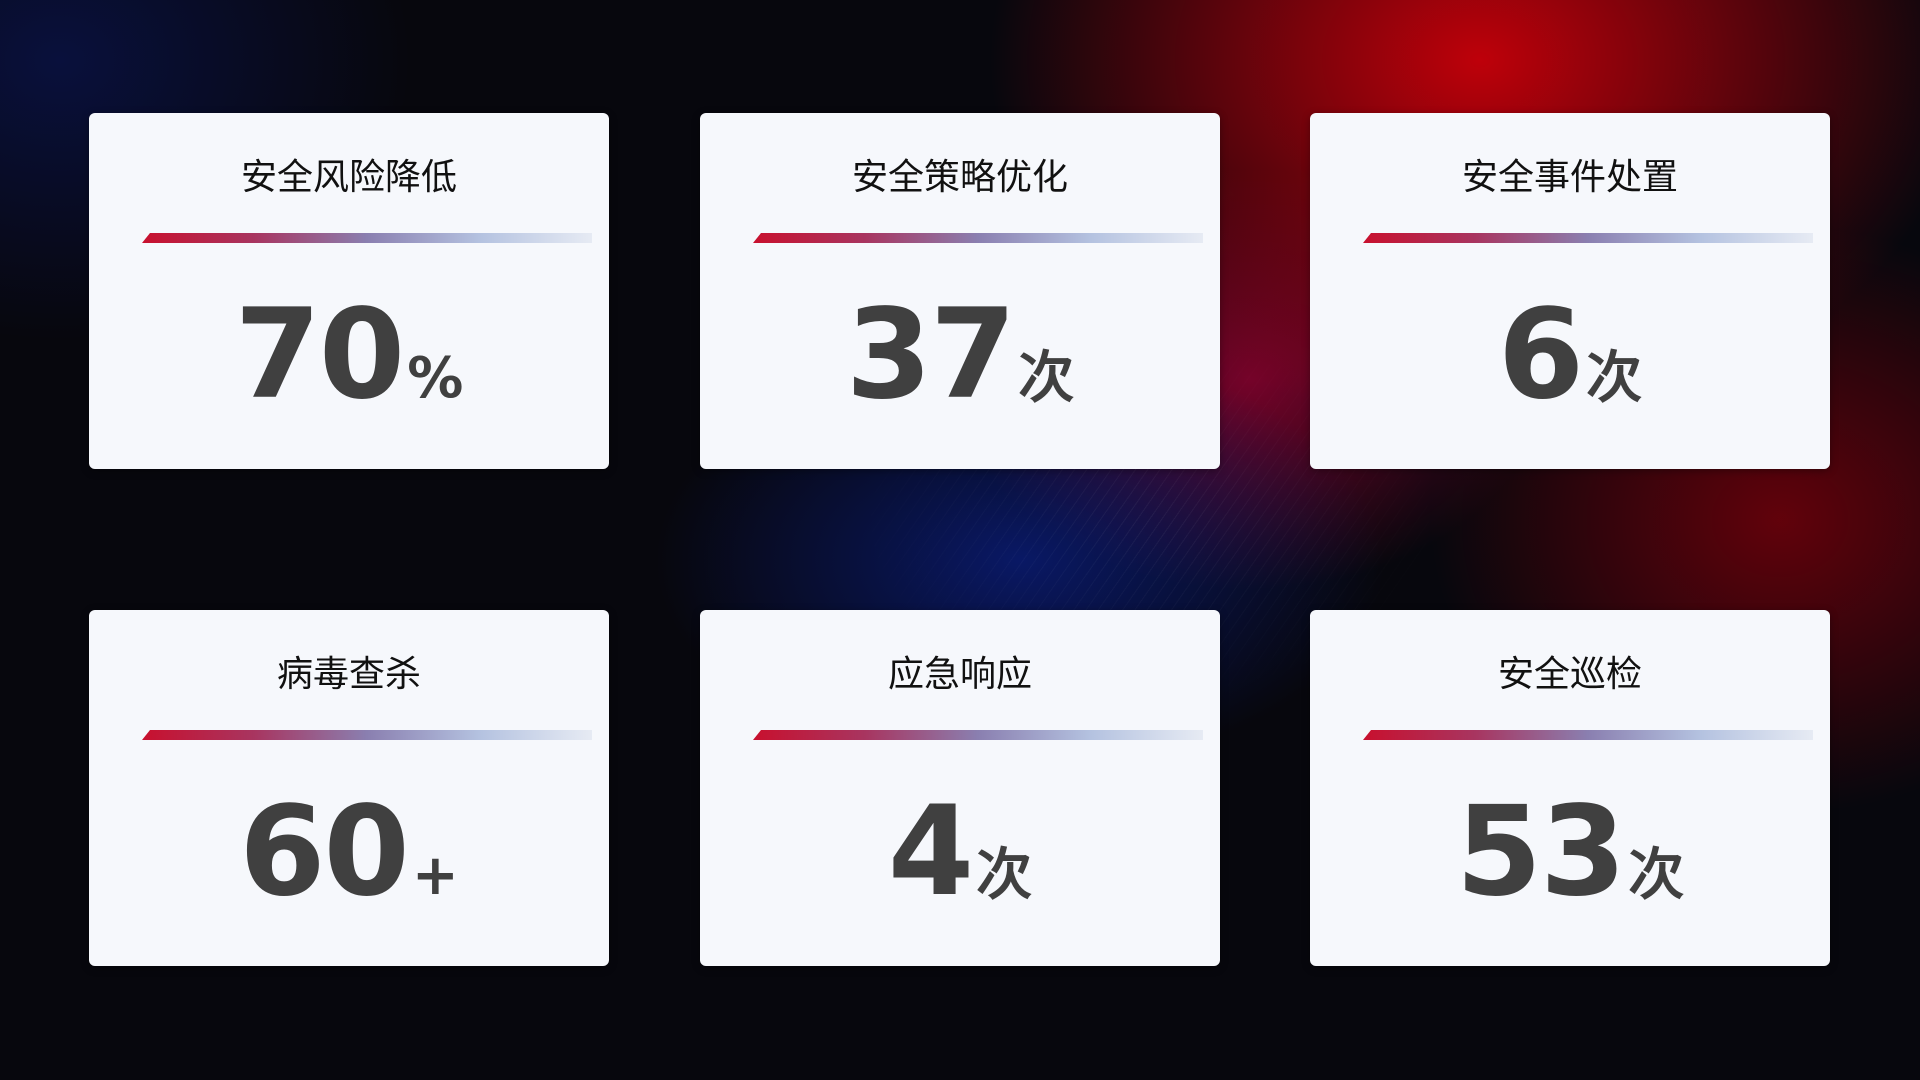 This screenshot has width=1920, height=1080. Describe the element at coordinates (930, 852) in the screenshot. I see `value-number: 4` at that location.